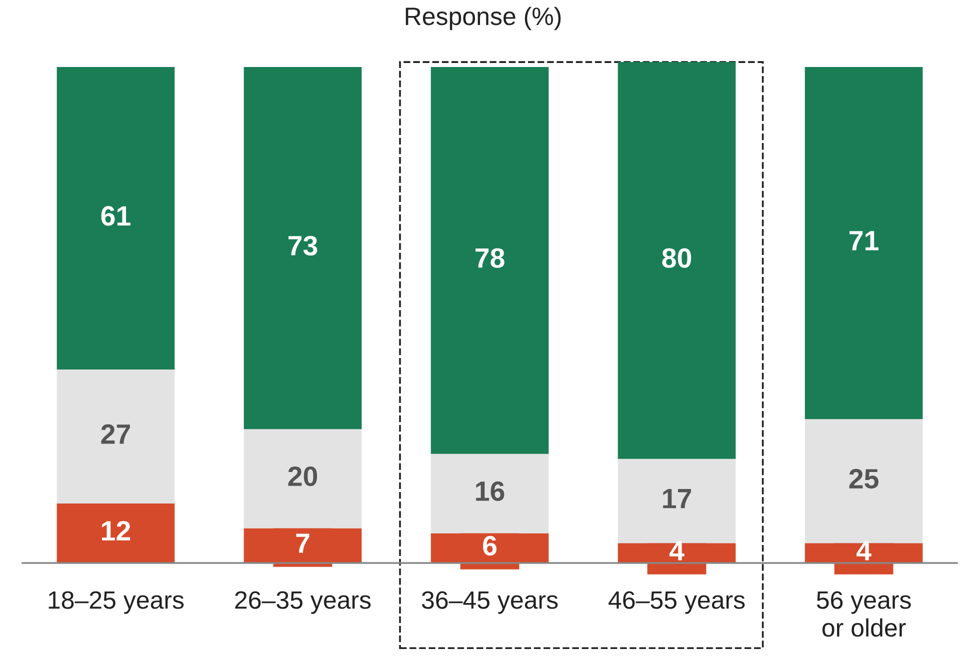 This screenshot has width=966, height=660. I want to click on data-label: 17, so click(677, 498).